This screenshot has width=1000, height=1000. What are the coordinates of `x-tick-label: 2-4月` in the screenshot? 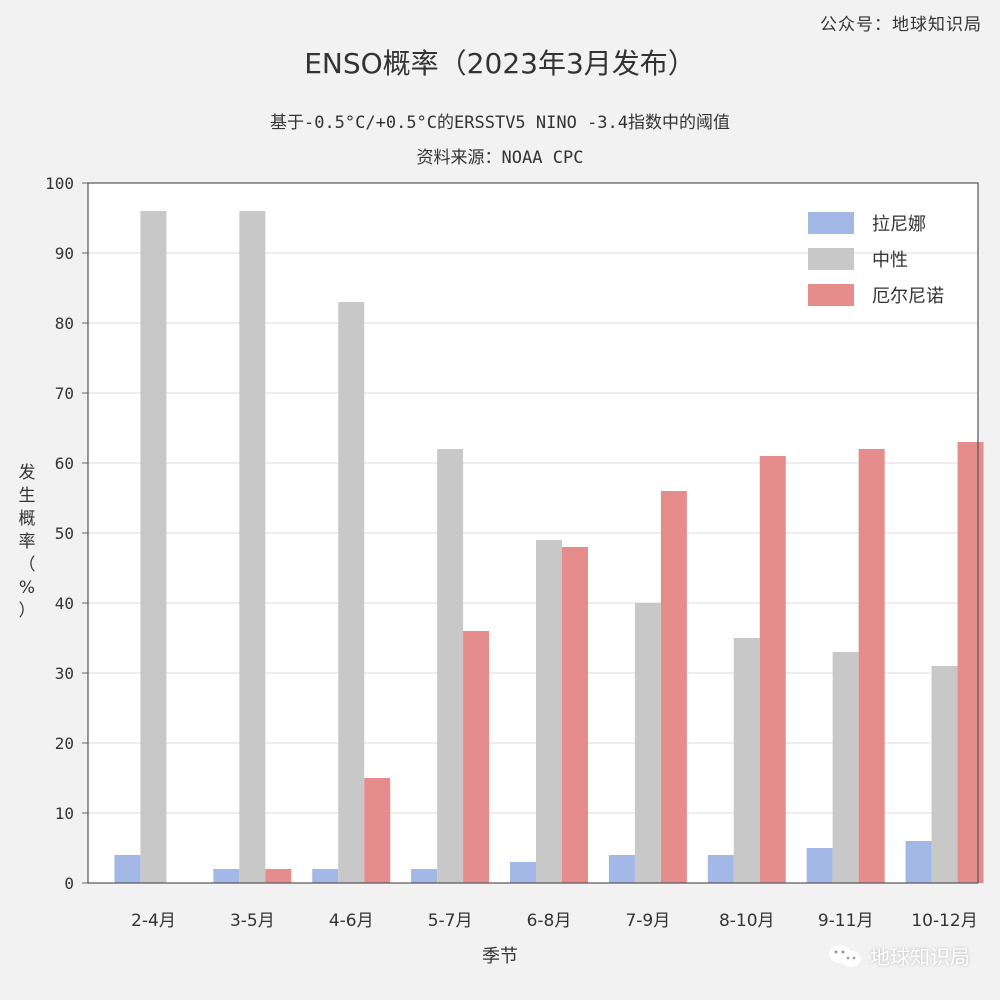 It's located at (153, 921).